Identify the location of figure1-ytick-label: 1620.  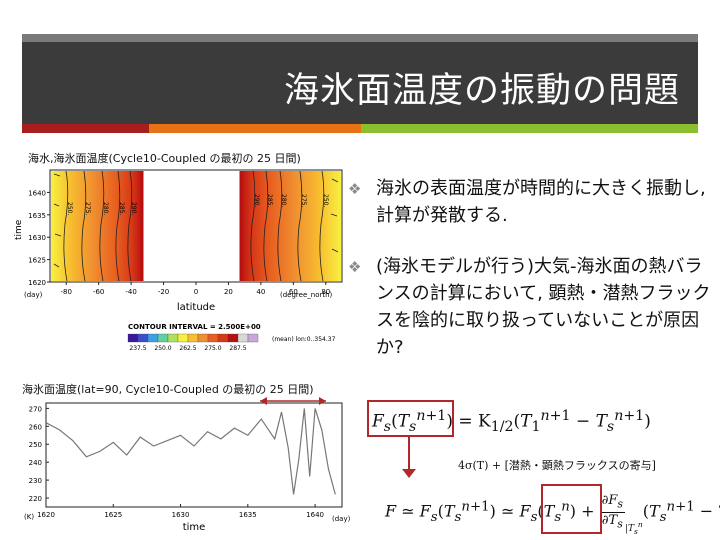
(37, 283).